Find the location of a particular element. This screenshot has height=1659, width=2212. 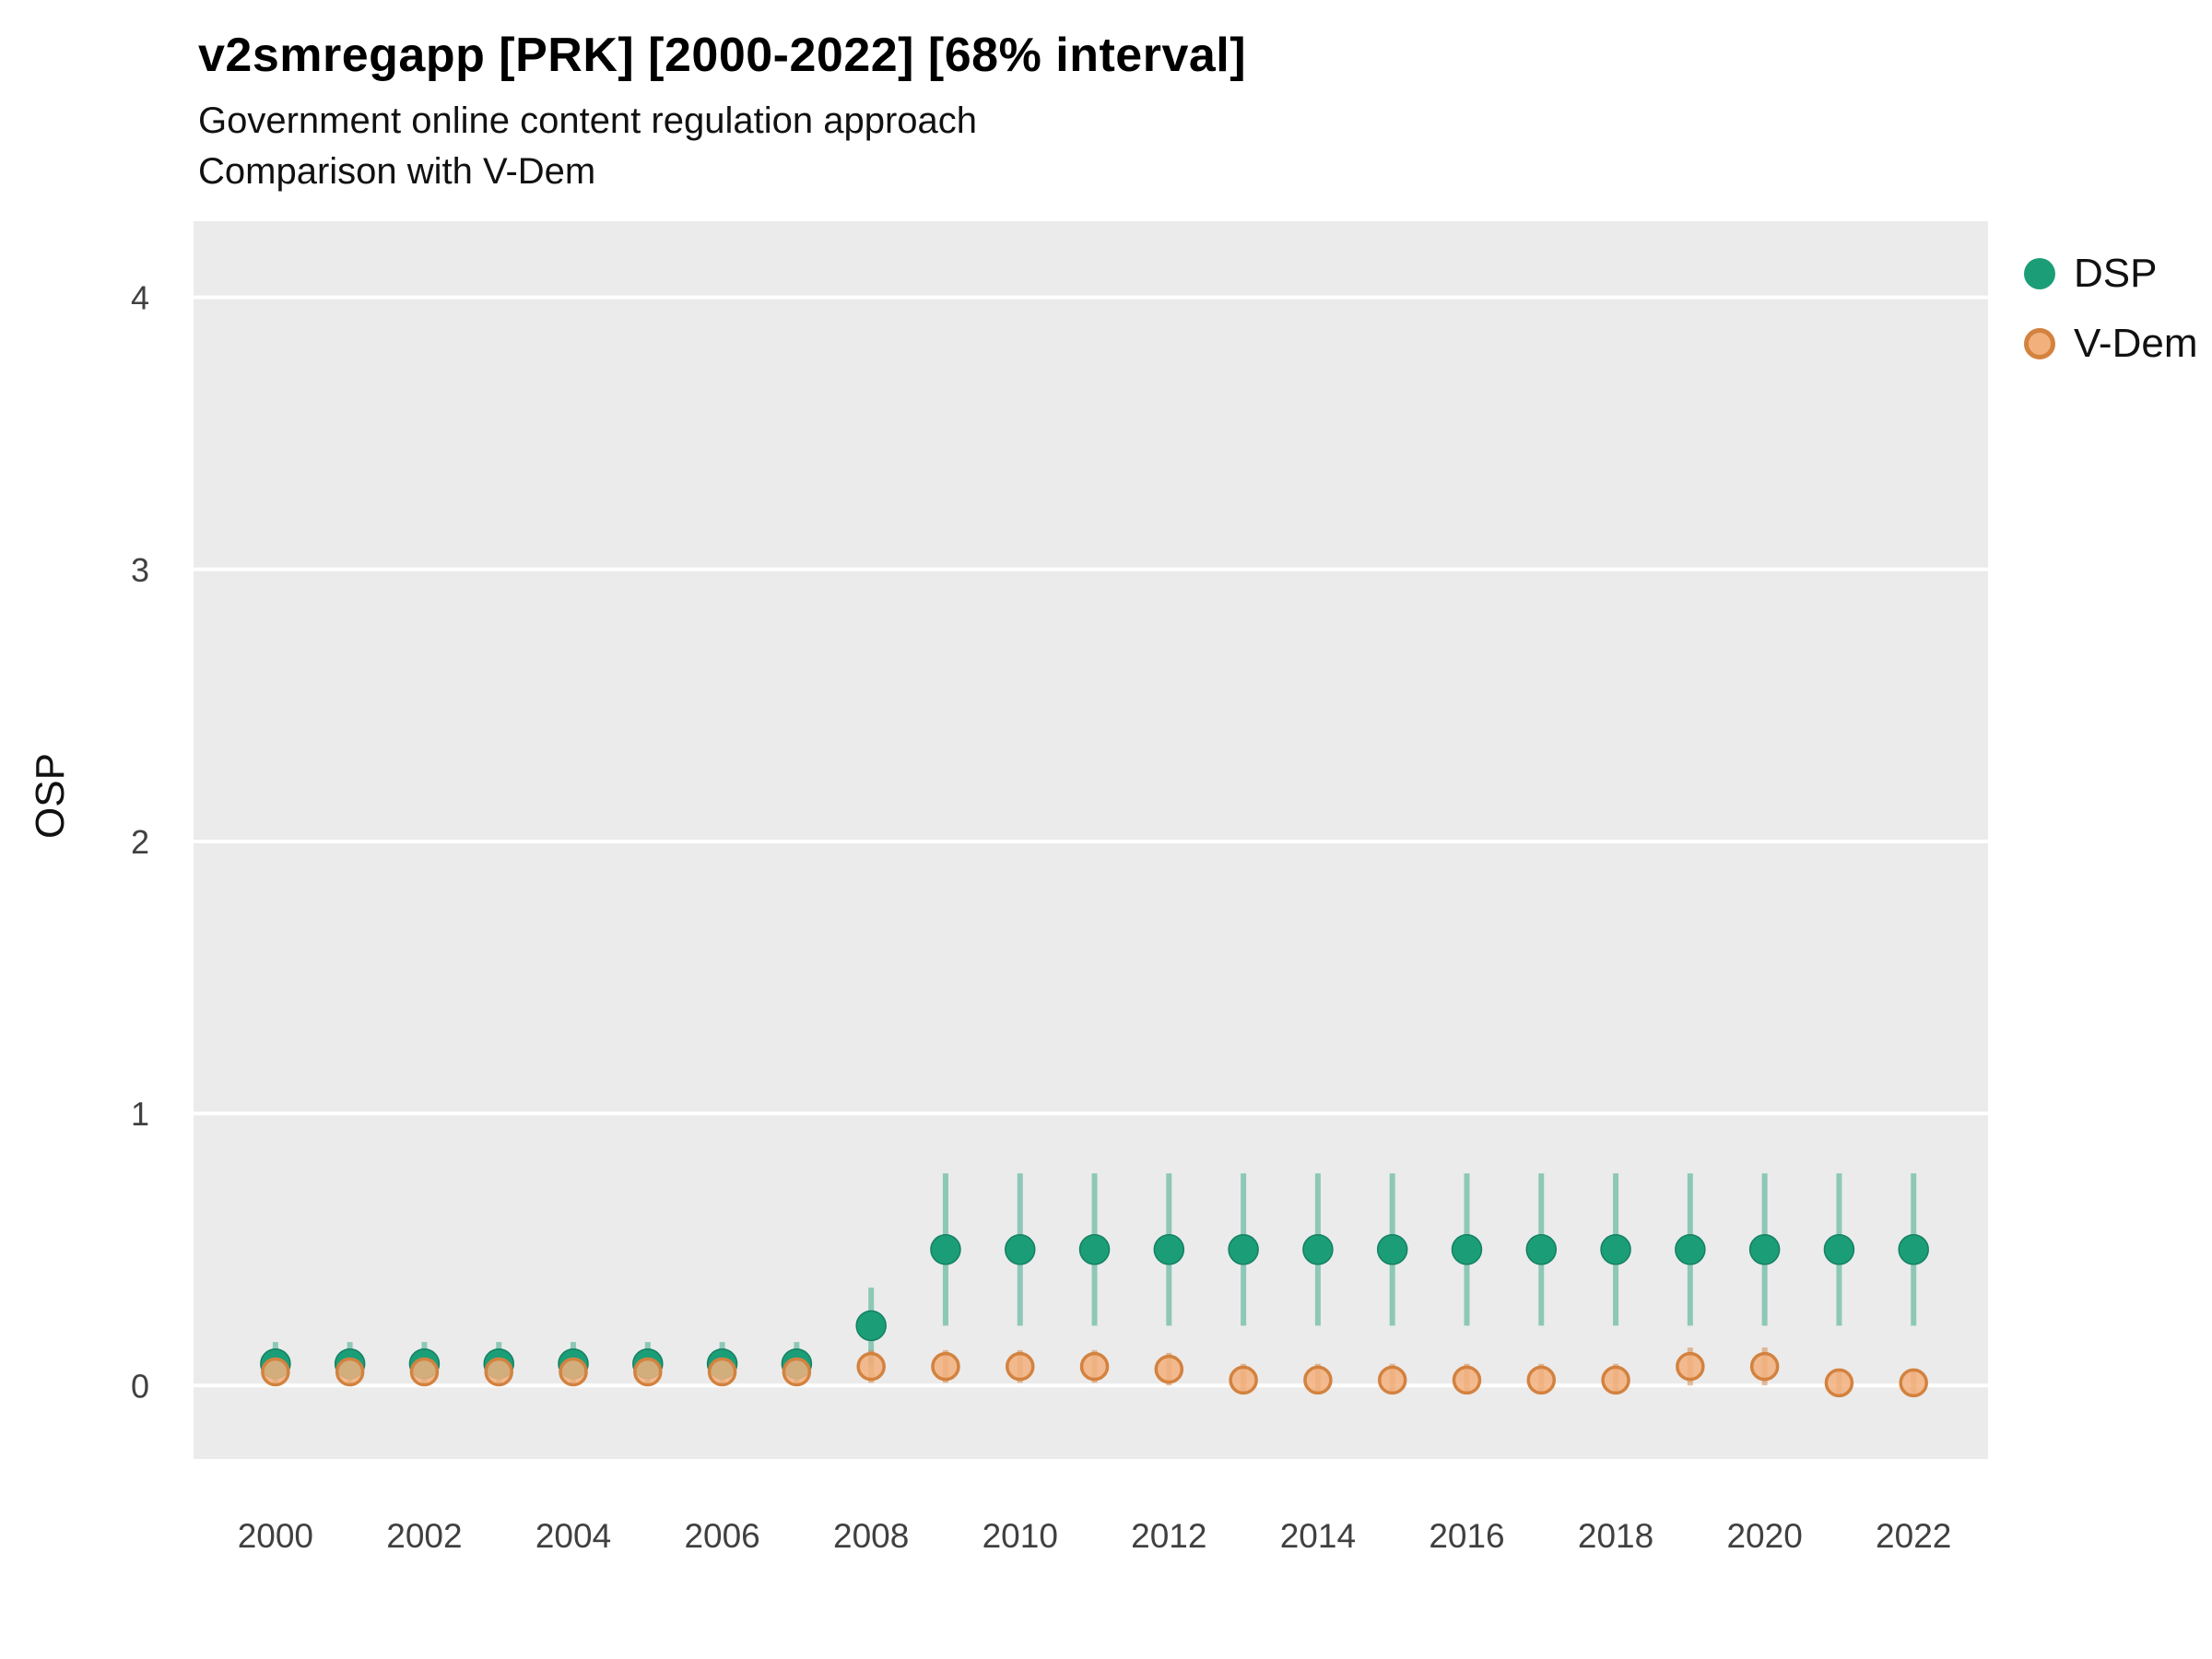

legend-label-vdem: V-Dem is located at coordinates (2136, 343).